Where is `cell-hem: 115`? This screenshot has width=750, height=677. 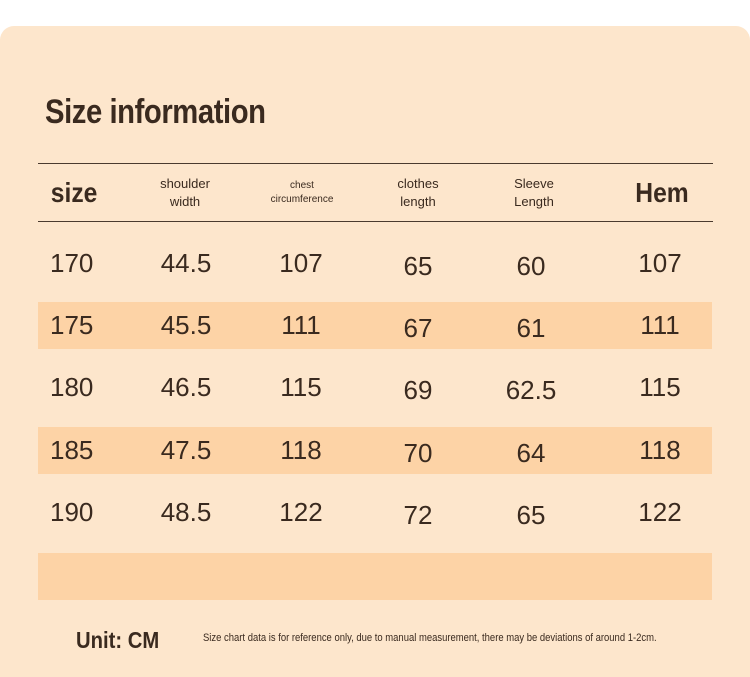
cell-hem: 115 is located at coordinates (660, 387).